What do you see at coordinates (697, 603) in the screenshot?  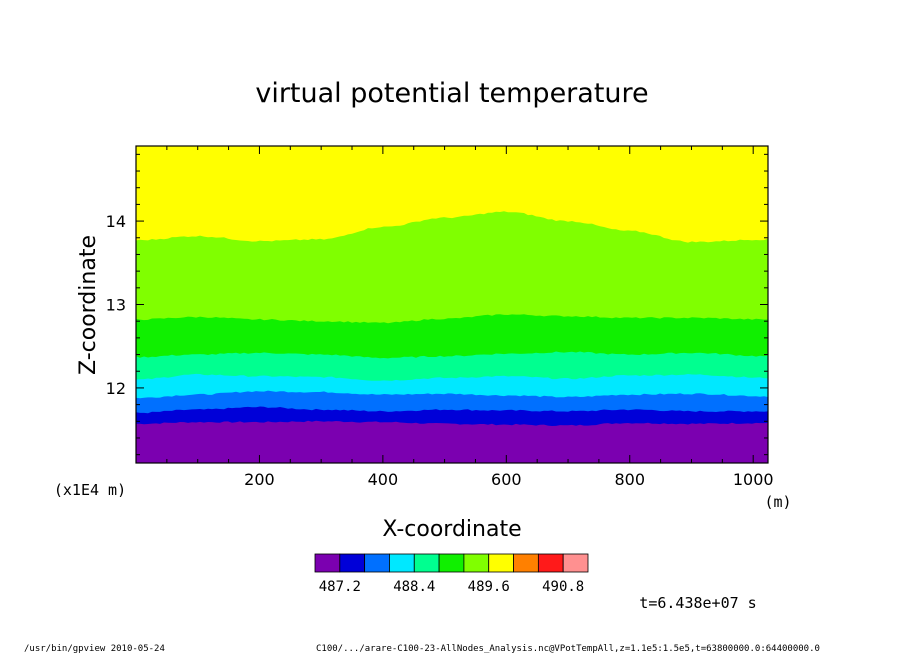 I see `time-label: t=6.438e+07 s` at bounding box center [697, 603].